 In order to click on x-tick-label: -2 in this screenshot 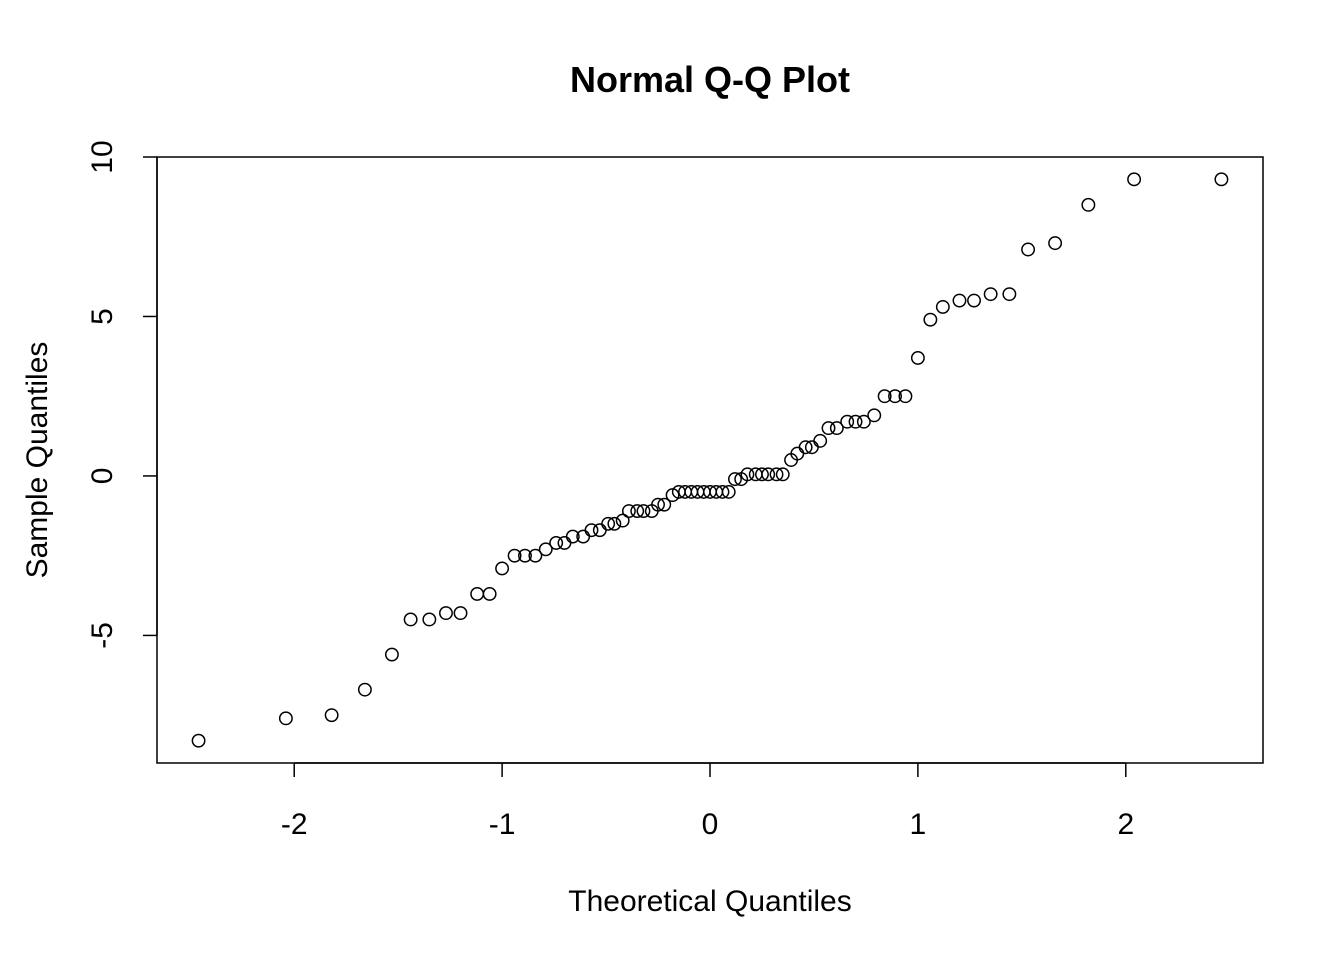, I will do `click(294, 824)`.